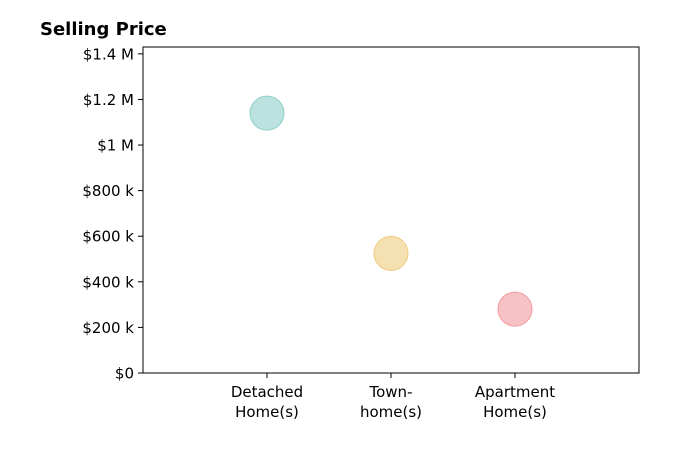  Describe the element at coordinates (267, 402) in the screenshot. I see `x-tick-label: Detached Home(s)` at that location.